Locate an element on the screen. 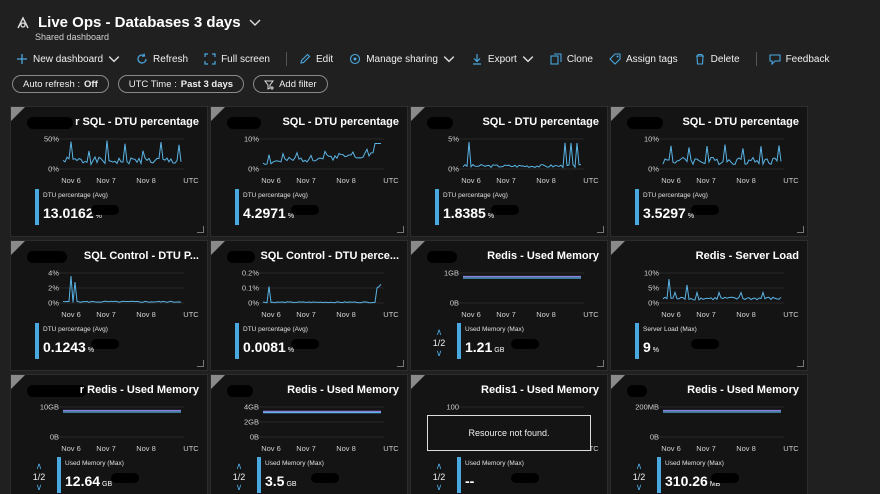 Image resolution: width=880 pixels, height=494 pixels. manage-sharing-button: Manage sharing is located at coordinates (402, 59).